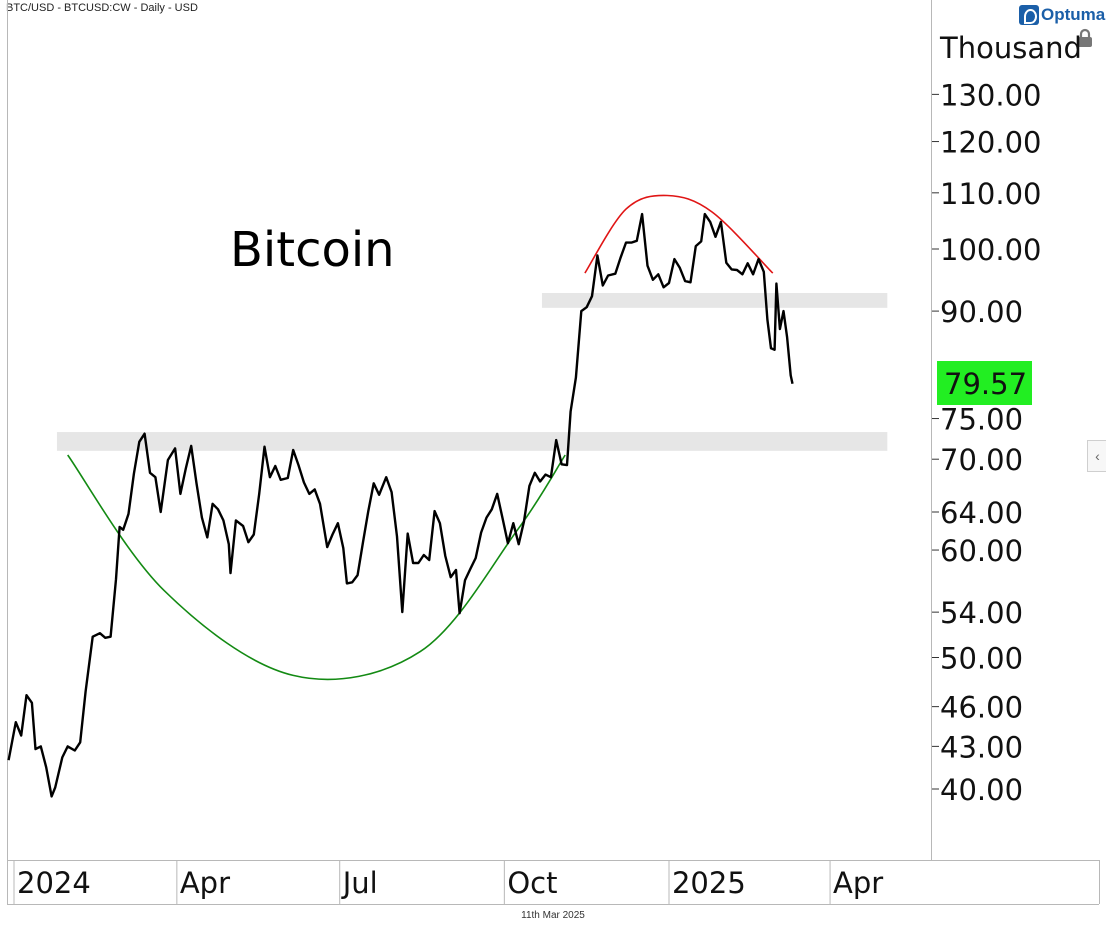 The width and height of the screenshot is (1106, 937). Describe the element at coordinates (981, 790) in the screenshot. I see `y-tick-label: 40.00` at that location.